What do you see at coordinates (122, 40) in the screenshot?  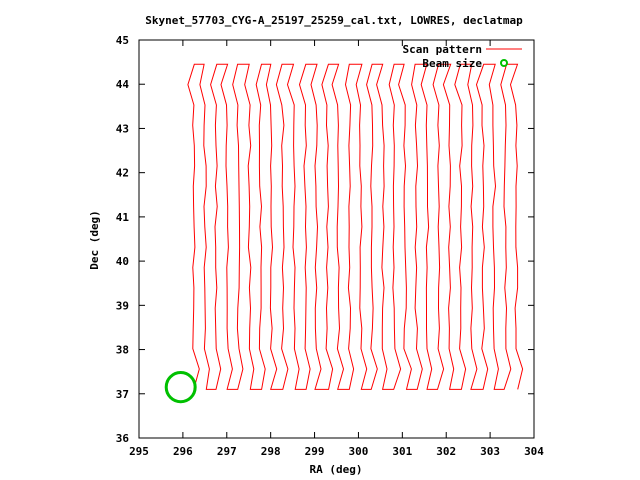 I see `y-tick-label: 45` at bounding box center [122, 40].